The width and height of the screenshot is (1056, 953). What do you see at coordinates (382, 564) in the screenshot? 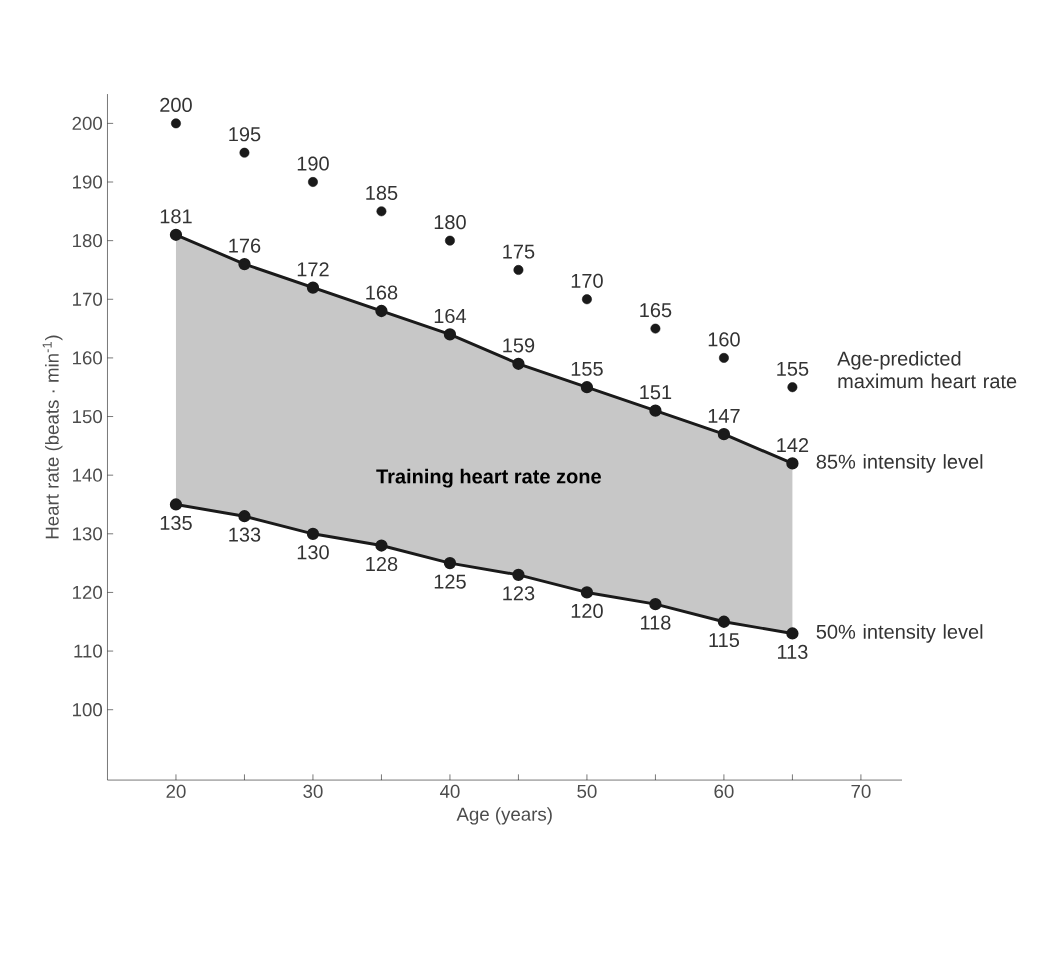
I see `data-label: 128` at bounding box center [382, 564].